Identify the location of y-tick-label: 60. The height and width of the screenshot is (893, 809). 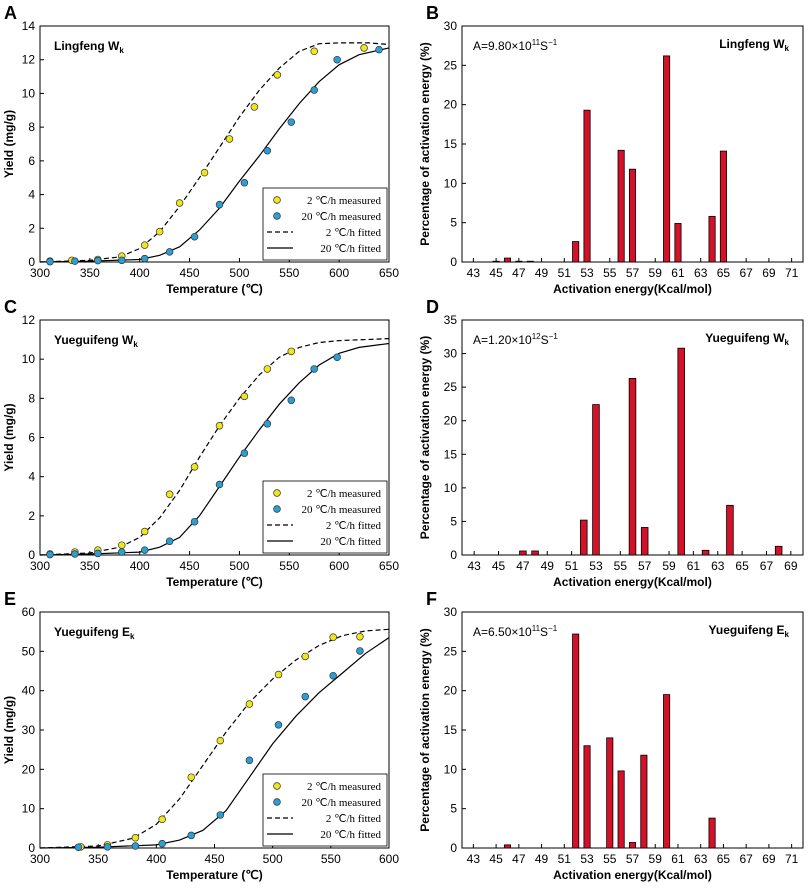
(29, 612).